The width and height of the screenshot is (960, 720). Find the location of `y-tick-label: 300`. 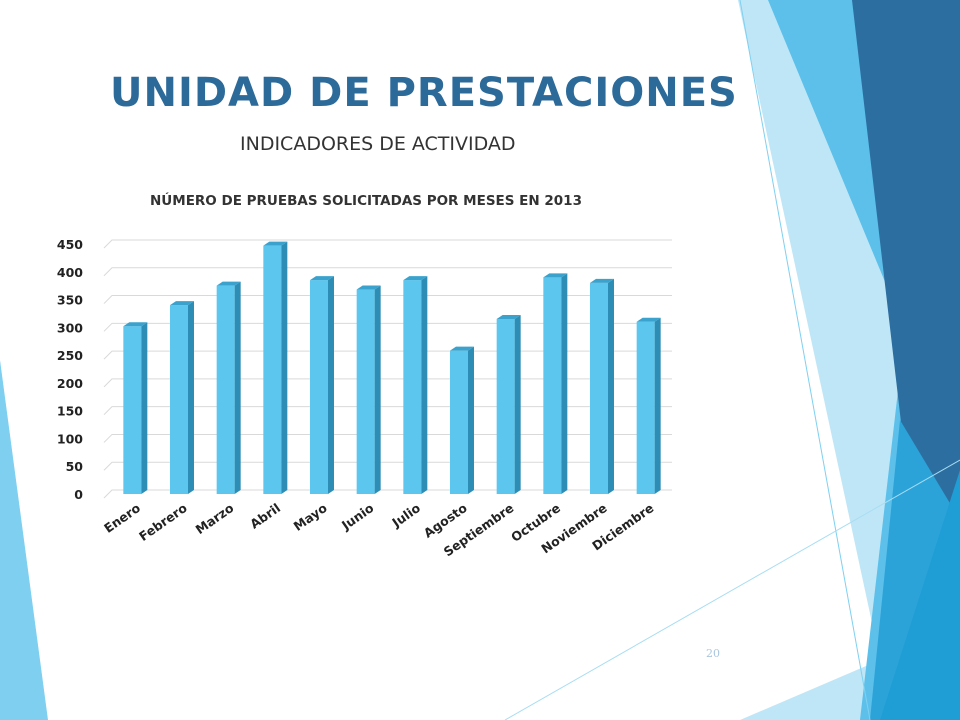

y-tick-label: 300 is located at coordinates (70, 327).